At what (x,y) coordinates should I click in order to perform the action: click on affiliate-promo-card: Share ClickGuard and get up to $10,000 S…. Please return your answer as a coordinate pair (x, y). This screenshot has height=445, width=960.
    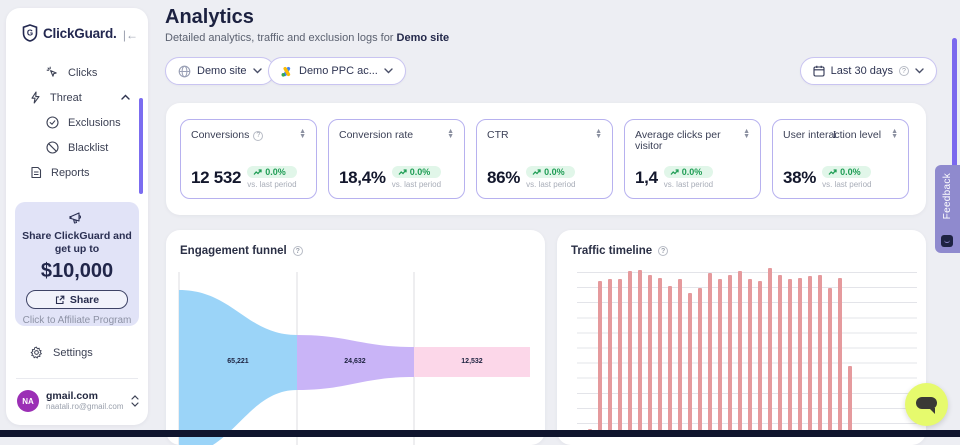
    Looking at the image, I should click on (77, 264).